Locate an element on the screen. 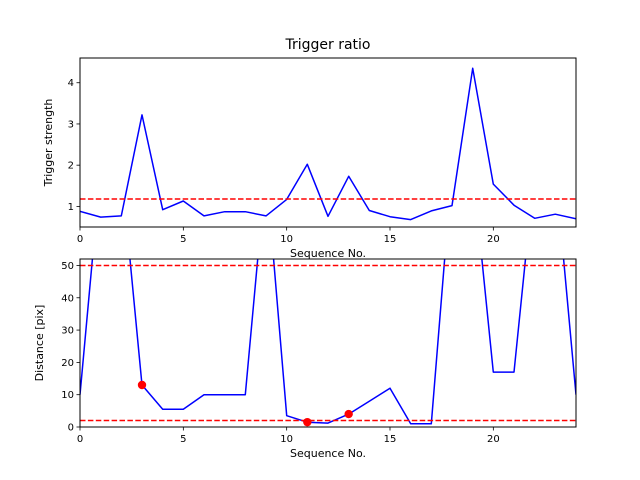 The height and width of the screenshot is (480, 640). y-tick-label: 50 is located at coordinates (67, 266).